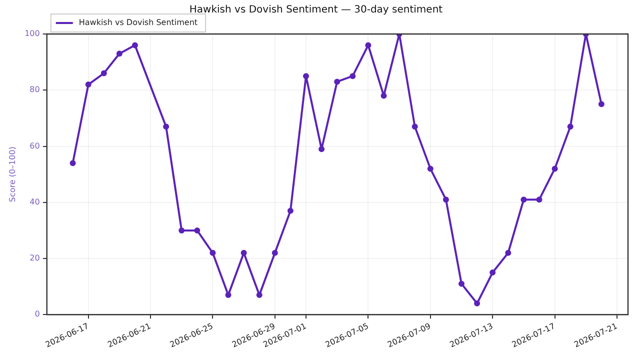 The width and height of the screenshot is (640, 353). I want to click on y-tick-label: 100, so click(32, 33).